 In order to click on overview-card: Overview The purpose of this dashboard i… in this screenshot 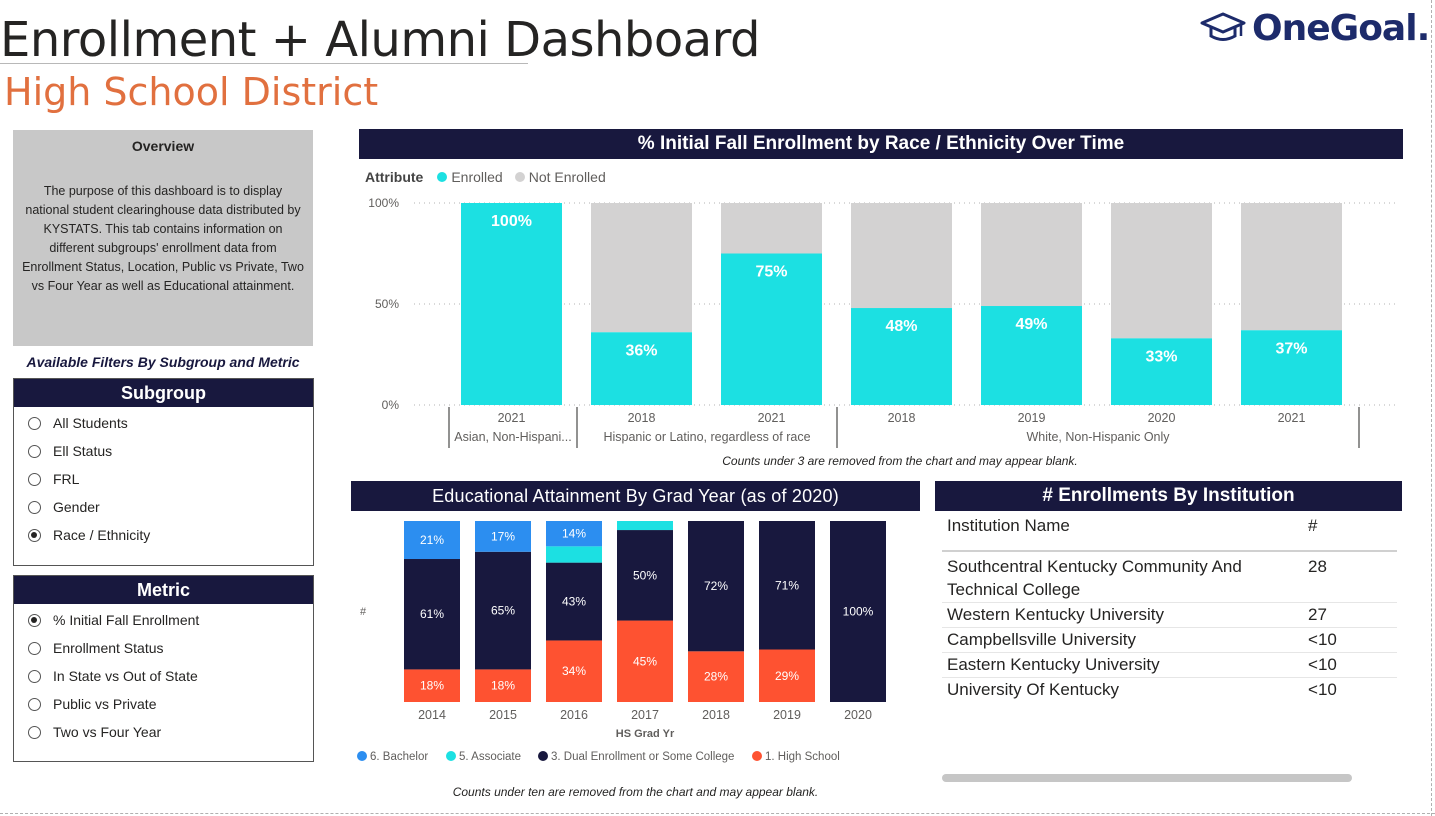, I will do `click(163, 238)`.